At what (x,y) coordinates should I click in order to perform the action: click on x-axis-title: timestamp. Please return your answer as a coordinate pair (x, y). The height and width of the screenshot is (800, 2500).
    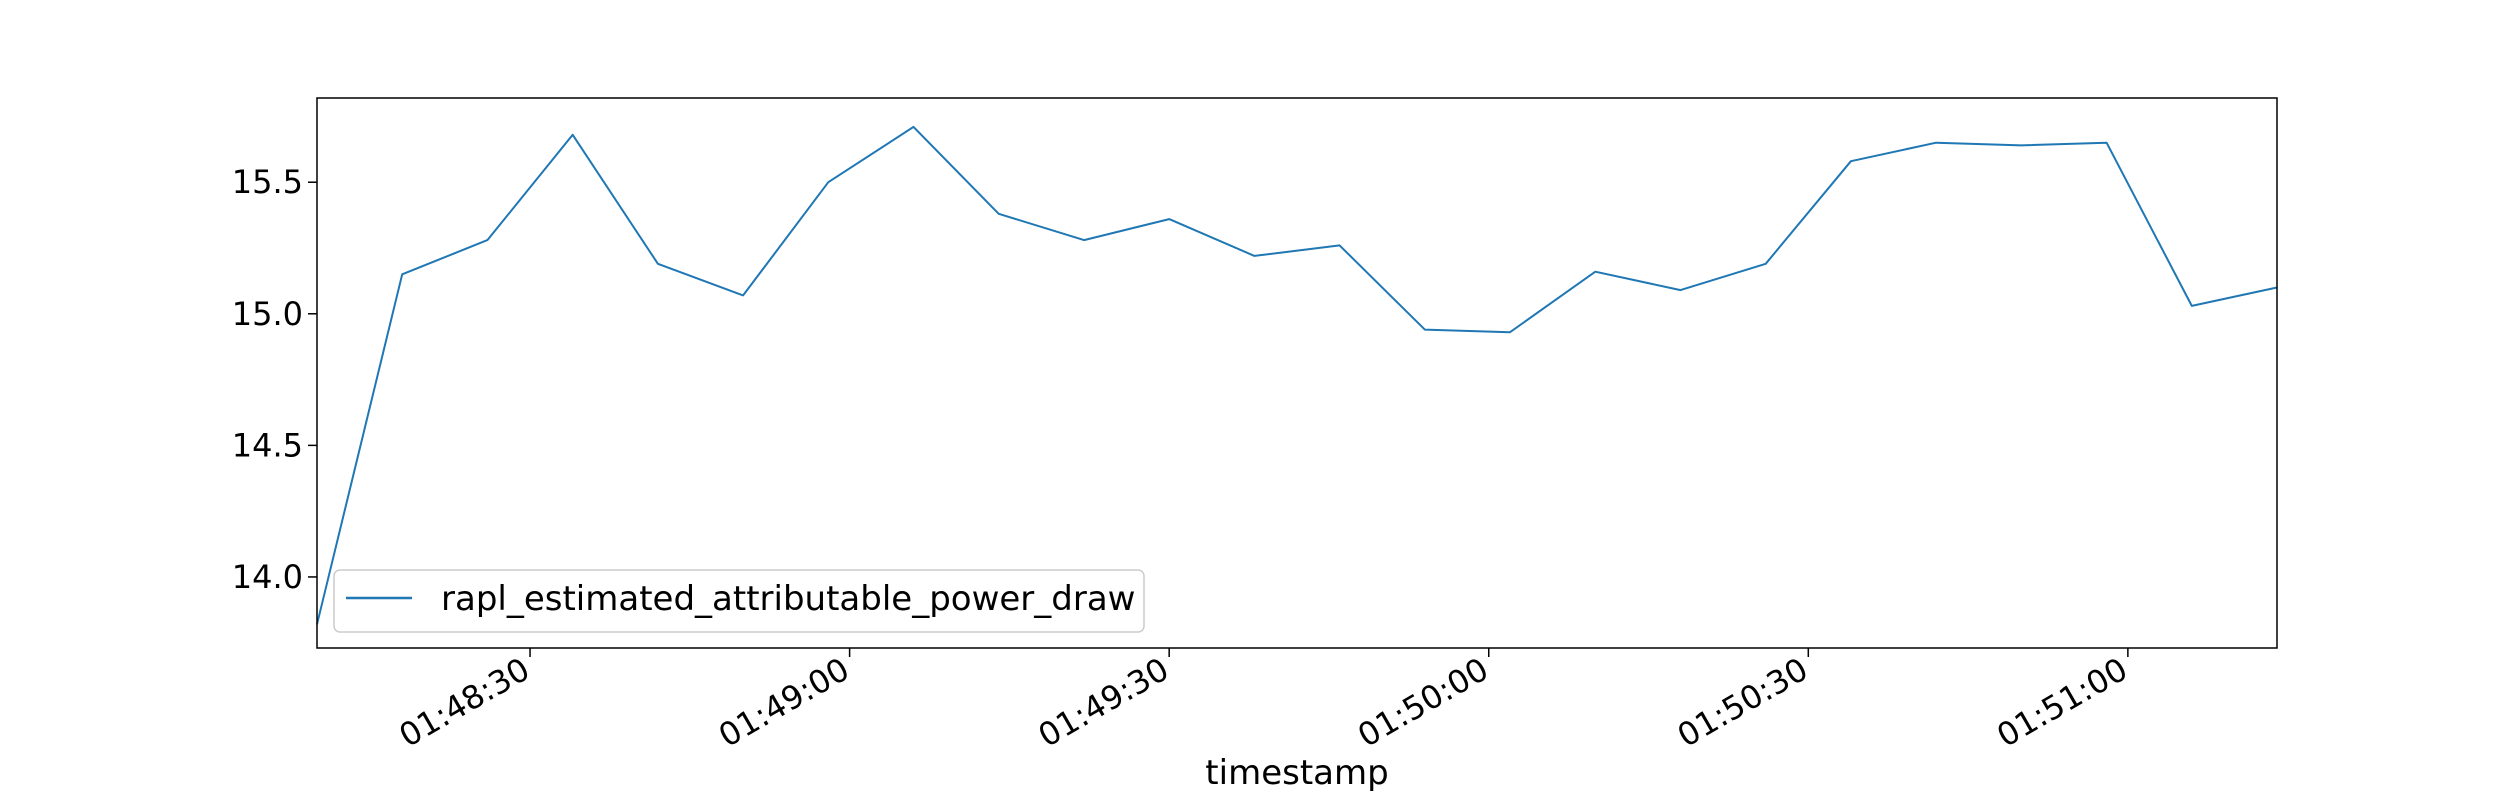
    Looking at the image, I should click on (1296, 773).